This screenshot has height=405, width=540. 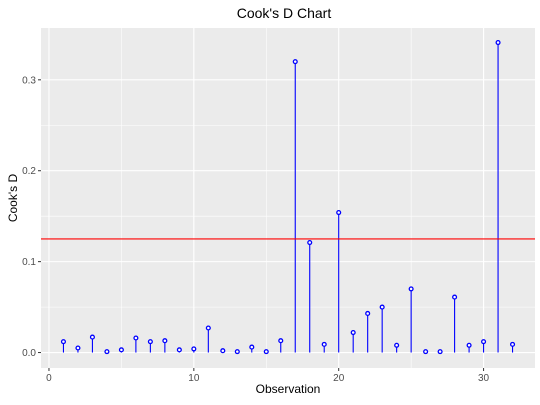 I want to click on x-tick-label: 30, so click(x=484, y=378).